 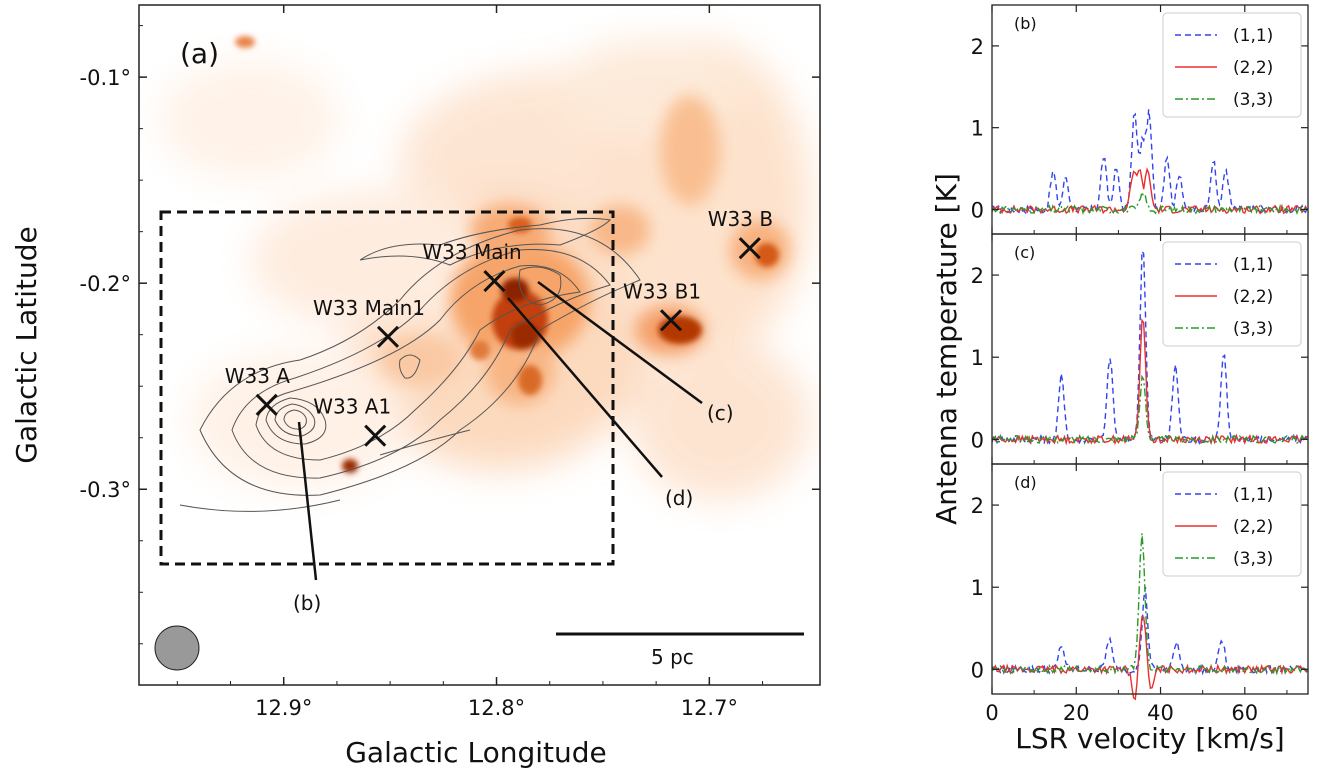 What do you see at coordinates (500, 430) in the screenshot?
I see `pointer-lines` at bounding box center [500, 430].